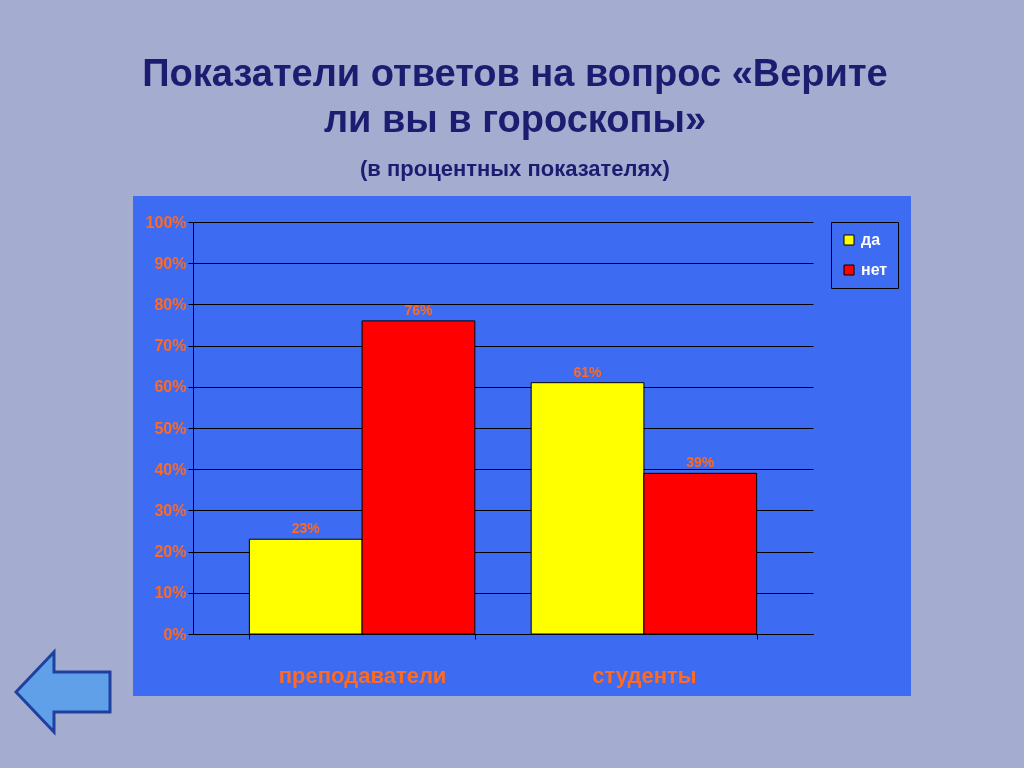  I want to click on data-label: 39%, so click(700, 462).